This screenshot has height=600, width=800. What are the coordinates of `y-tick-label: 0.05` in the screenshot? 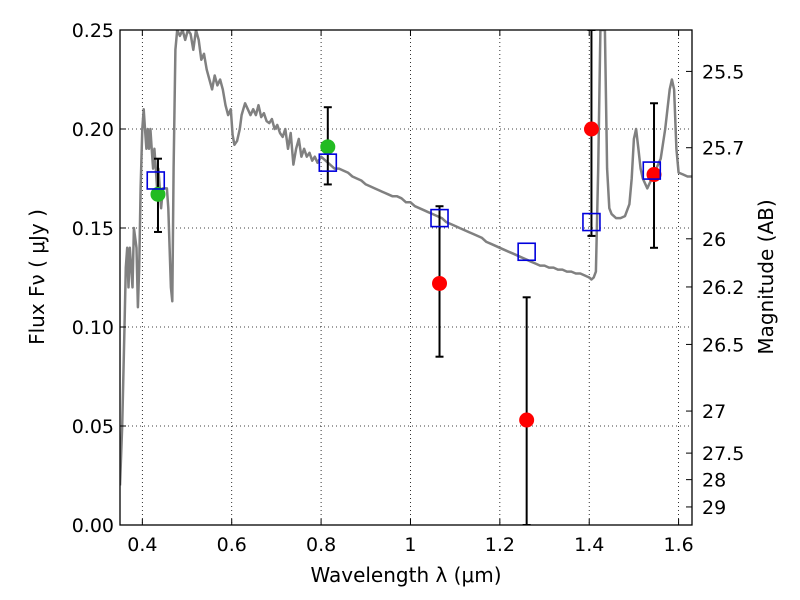 It's located at (93, 427).